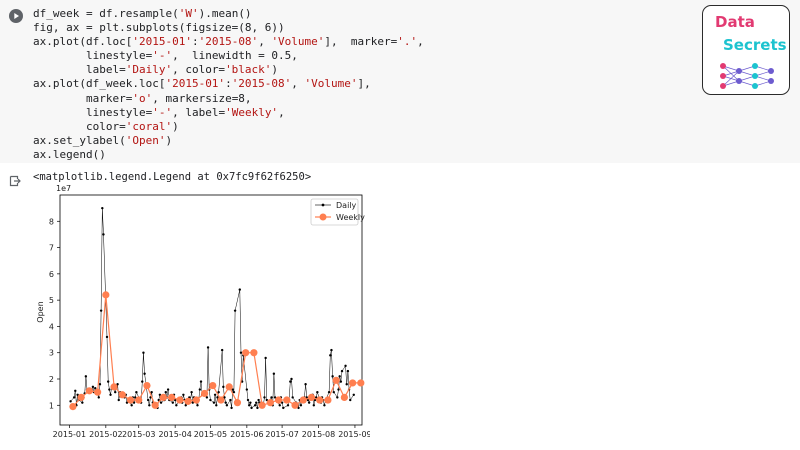 This screenshot has height=450, width=800. I want to click on y-tick-label: 4, so click(51, 326).